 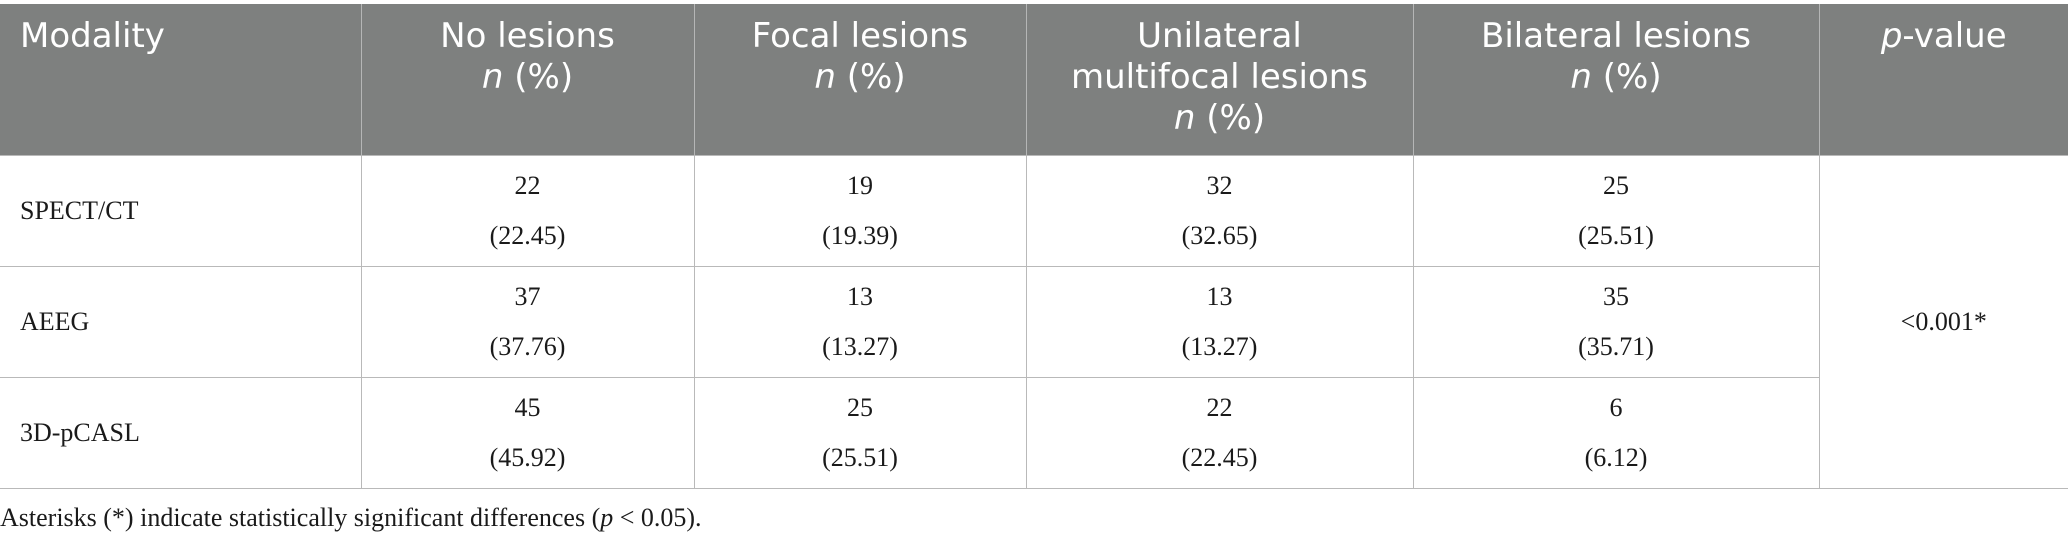 What do you see at coordinates (859, 210) in the screenshot?
I see `focal-lesions-cell: 19 (19.39)` at bounding box center [859, 210].